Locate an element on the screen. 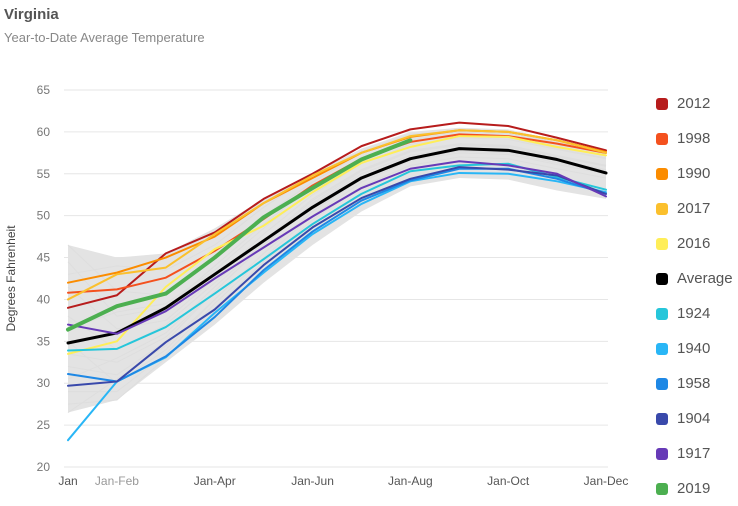  y-tick-label: 55 is located at coordinates (44, 174).